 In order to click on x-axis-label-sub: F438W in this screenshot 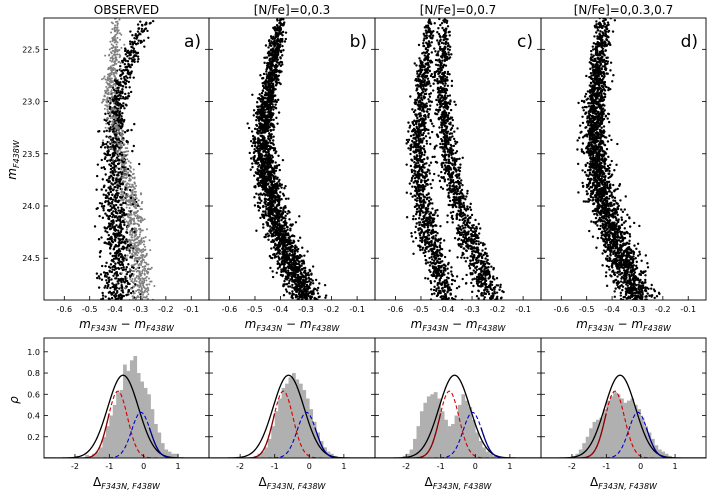, I will do `click(160, 328)`.